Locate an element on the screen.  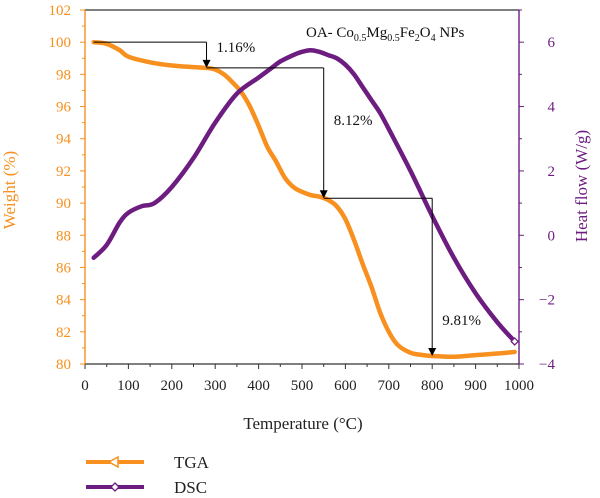
x-tick-label: 300 is located at coordinates (215, 386).